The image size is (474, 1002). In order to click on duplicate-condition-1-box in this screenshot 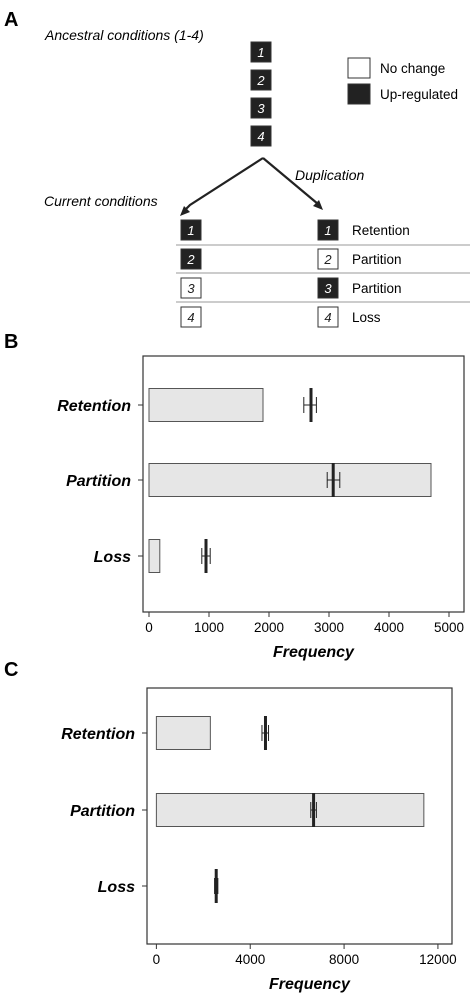, I will do `click(328, 230)`.